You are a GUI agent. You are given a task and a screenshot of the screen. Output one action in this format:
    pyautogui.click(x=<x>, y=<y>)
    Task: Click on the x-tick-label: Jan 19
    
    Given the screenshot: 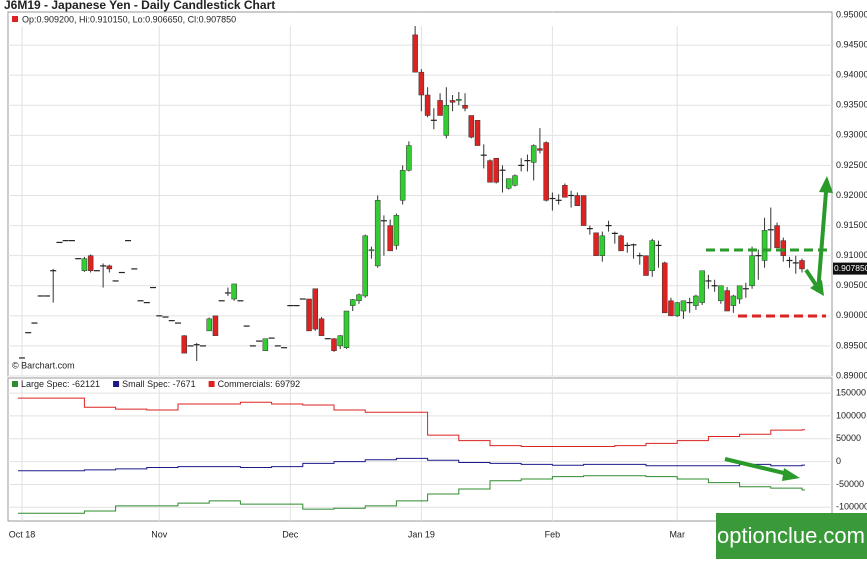 What is the action you would take?
    pyautogui.click(x=421, y=534)
    